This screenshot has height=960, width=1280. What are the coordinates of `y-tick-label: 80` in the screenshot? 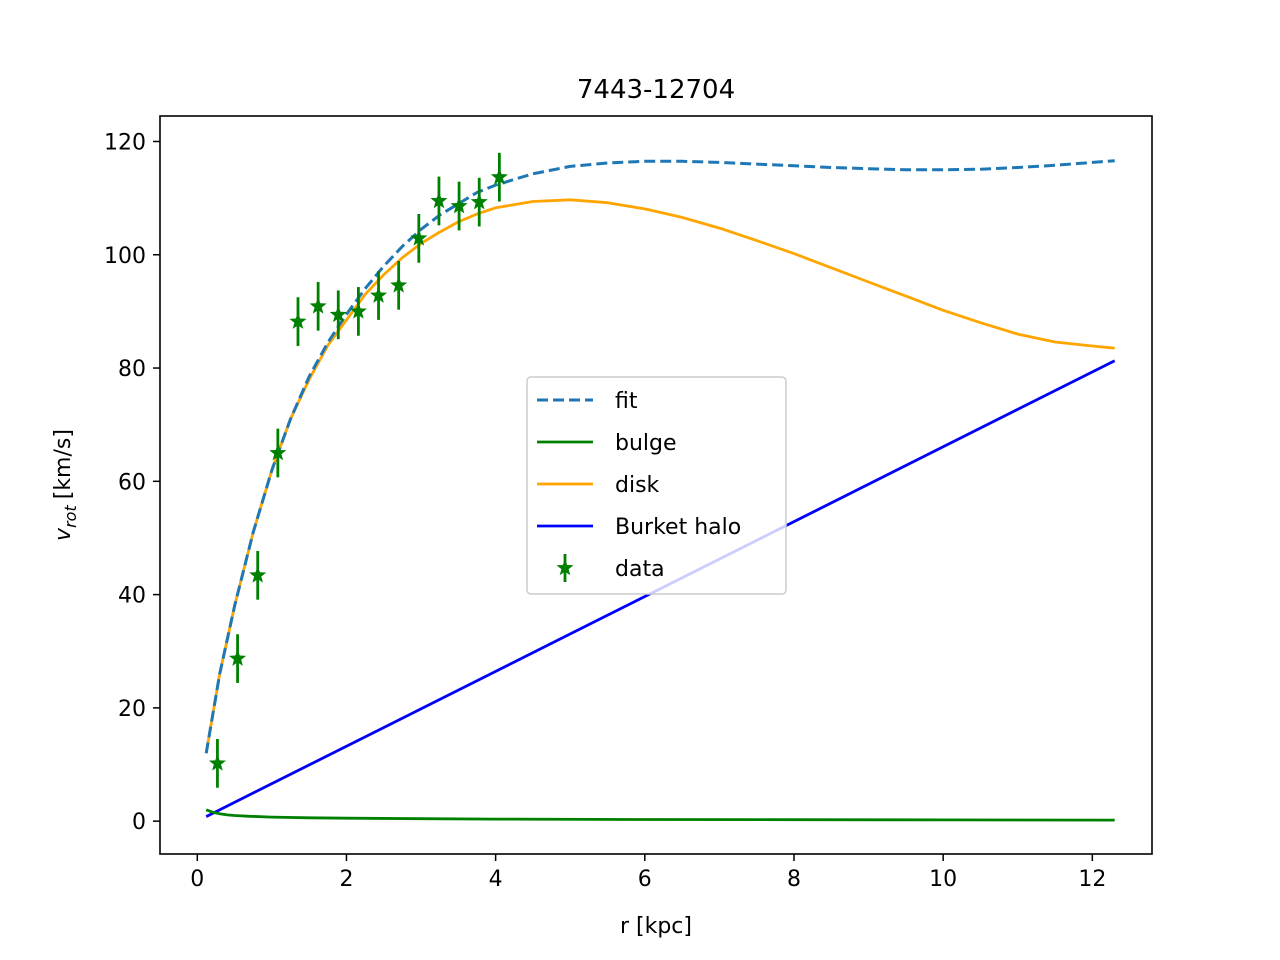 It's located at (132, 369).